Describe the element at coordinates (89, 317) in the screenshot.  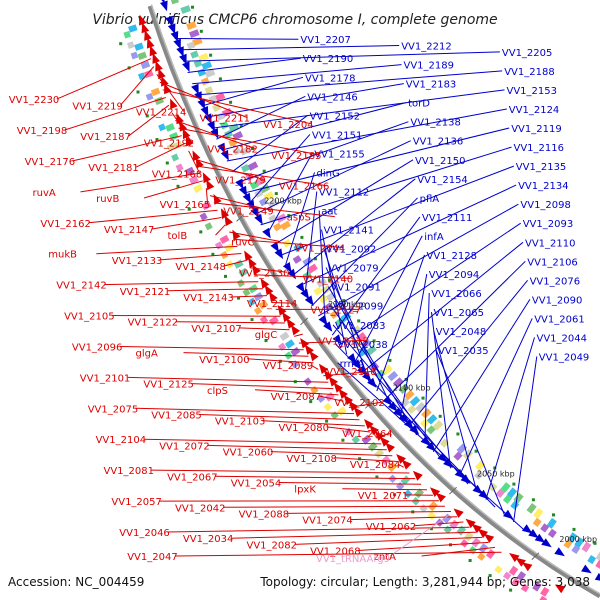
I see `gene-label: VV1_2105` at that location.